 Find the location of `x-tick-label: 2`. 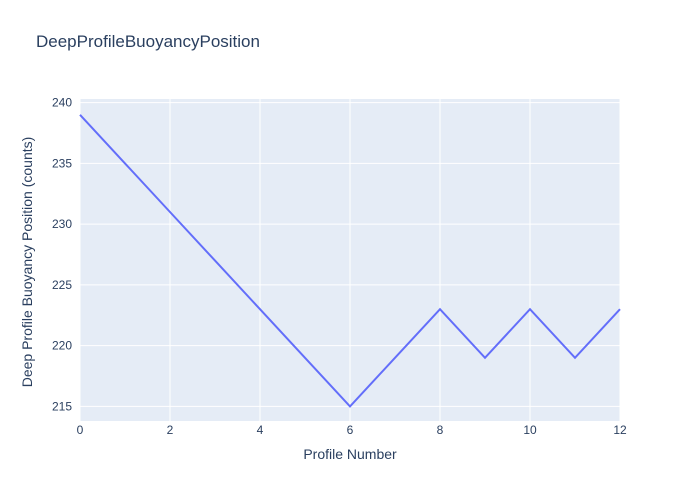

x-tick-label: 2 is located at coordinates (170, 430).